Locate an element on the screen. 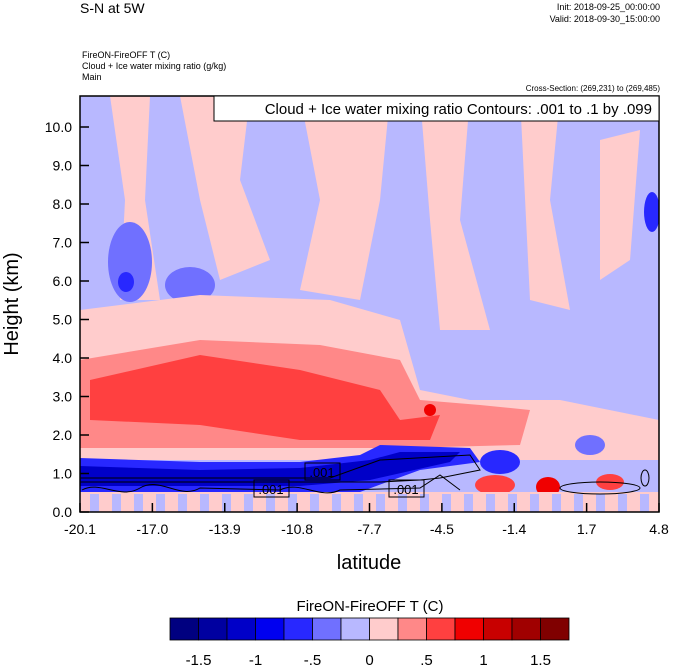 The height and width of the screenshot is (668, 674). y-tick-label: 9.0 is located at coordinates (63, 166).